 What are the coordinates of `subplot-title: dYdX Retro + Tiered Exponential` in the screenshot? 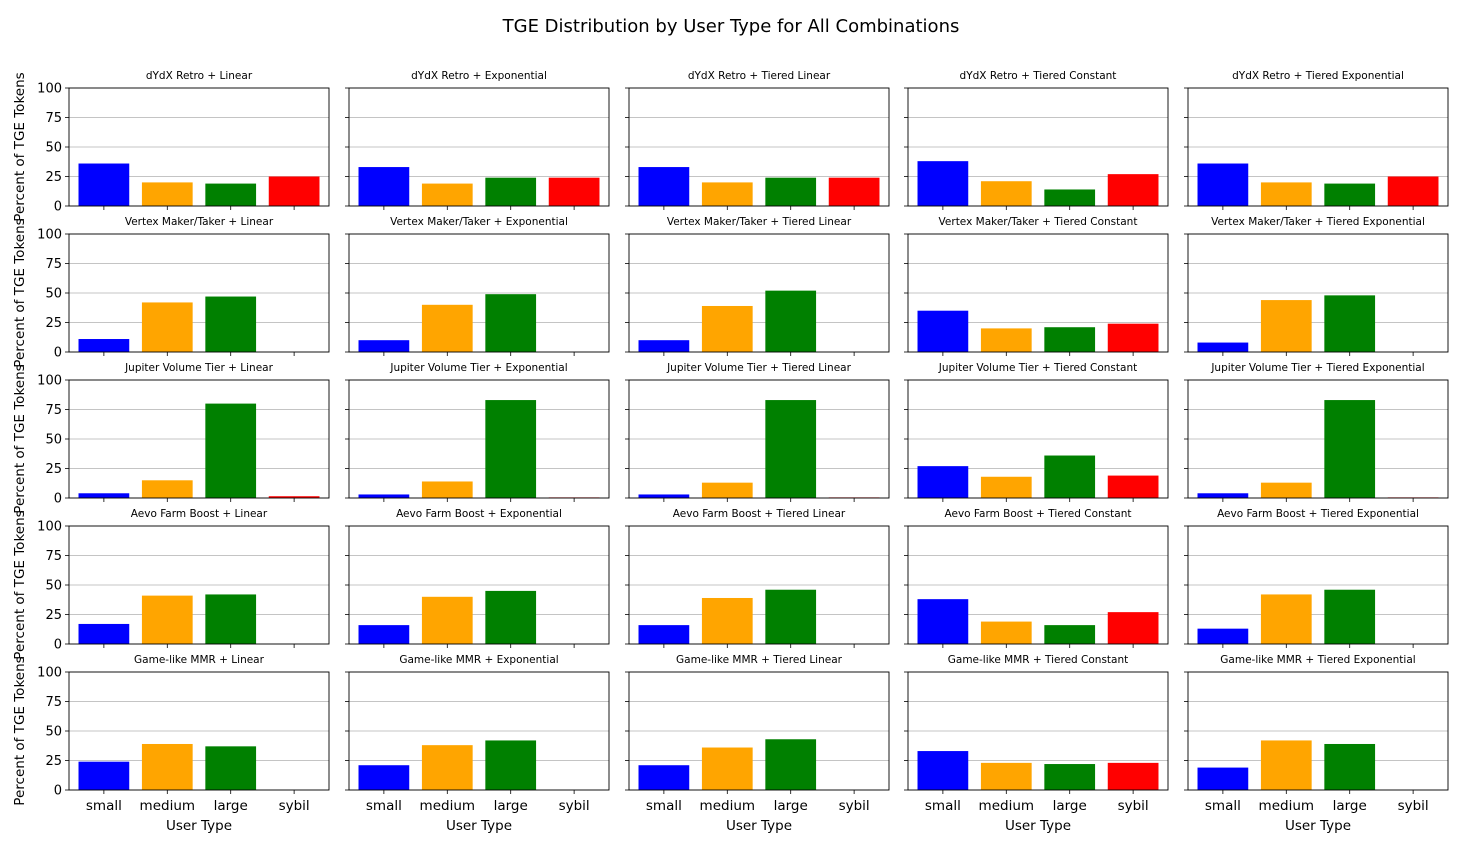 It's located at (1318, 76).